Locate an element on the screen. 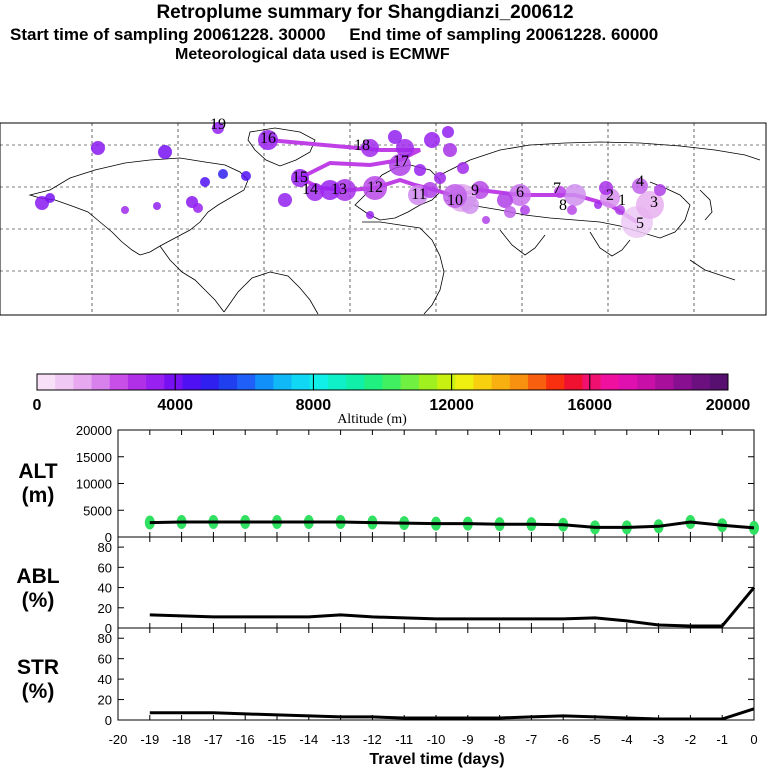  panel-str: 0 20 40 60 80 STR(%) is located at coordinates (386, 677).